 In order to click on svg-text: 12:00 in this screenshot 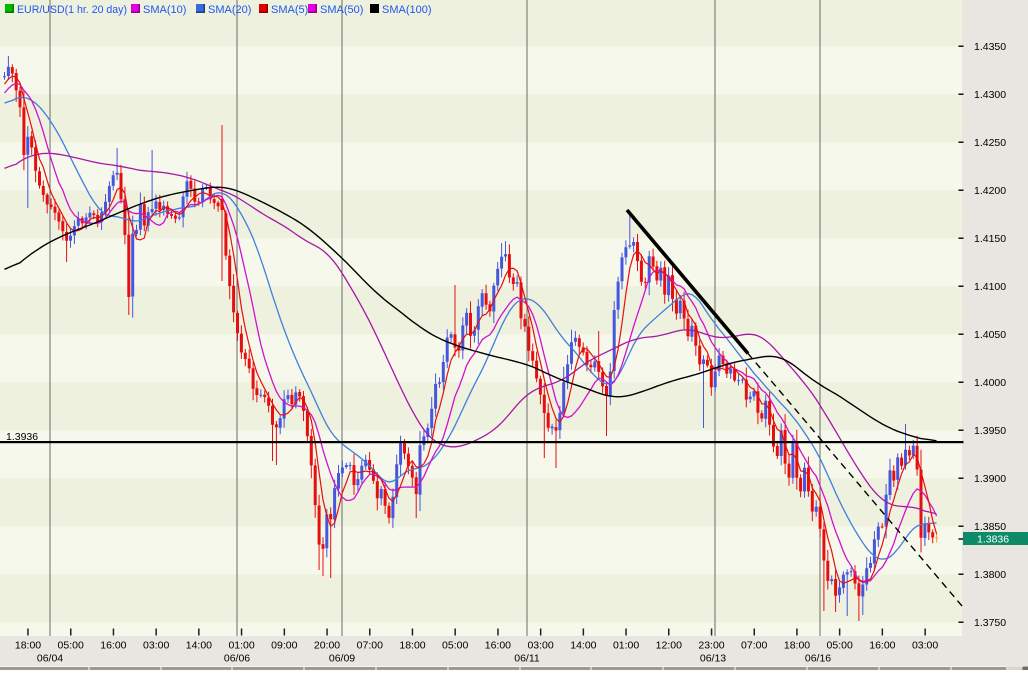, I will do `click(669, 646)`.